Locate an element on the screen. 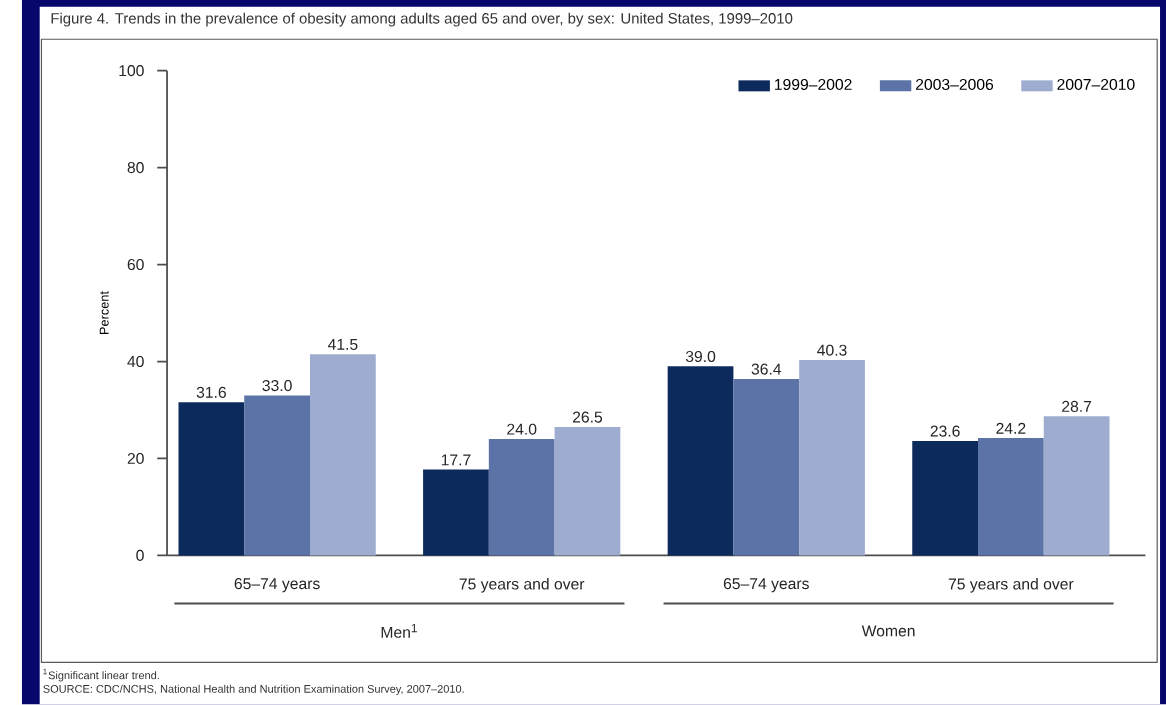 The height and width of the screenshot is (705, 1166). data-label: 28.7 is located at coordinates (1077, 407).